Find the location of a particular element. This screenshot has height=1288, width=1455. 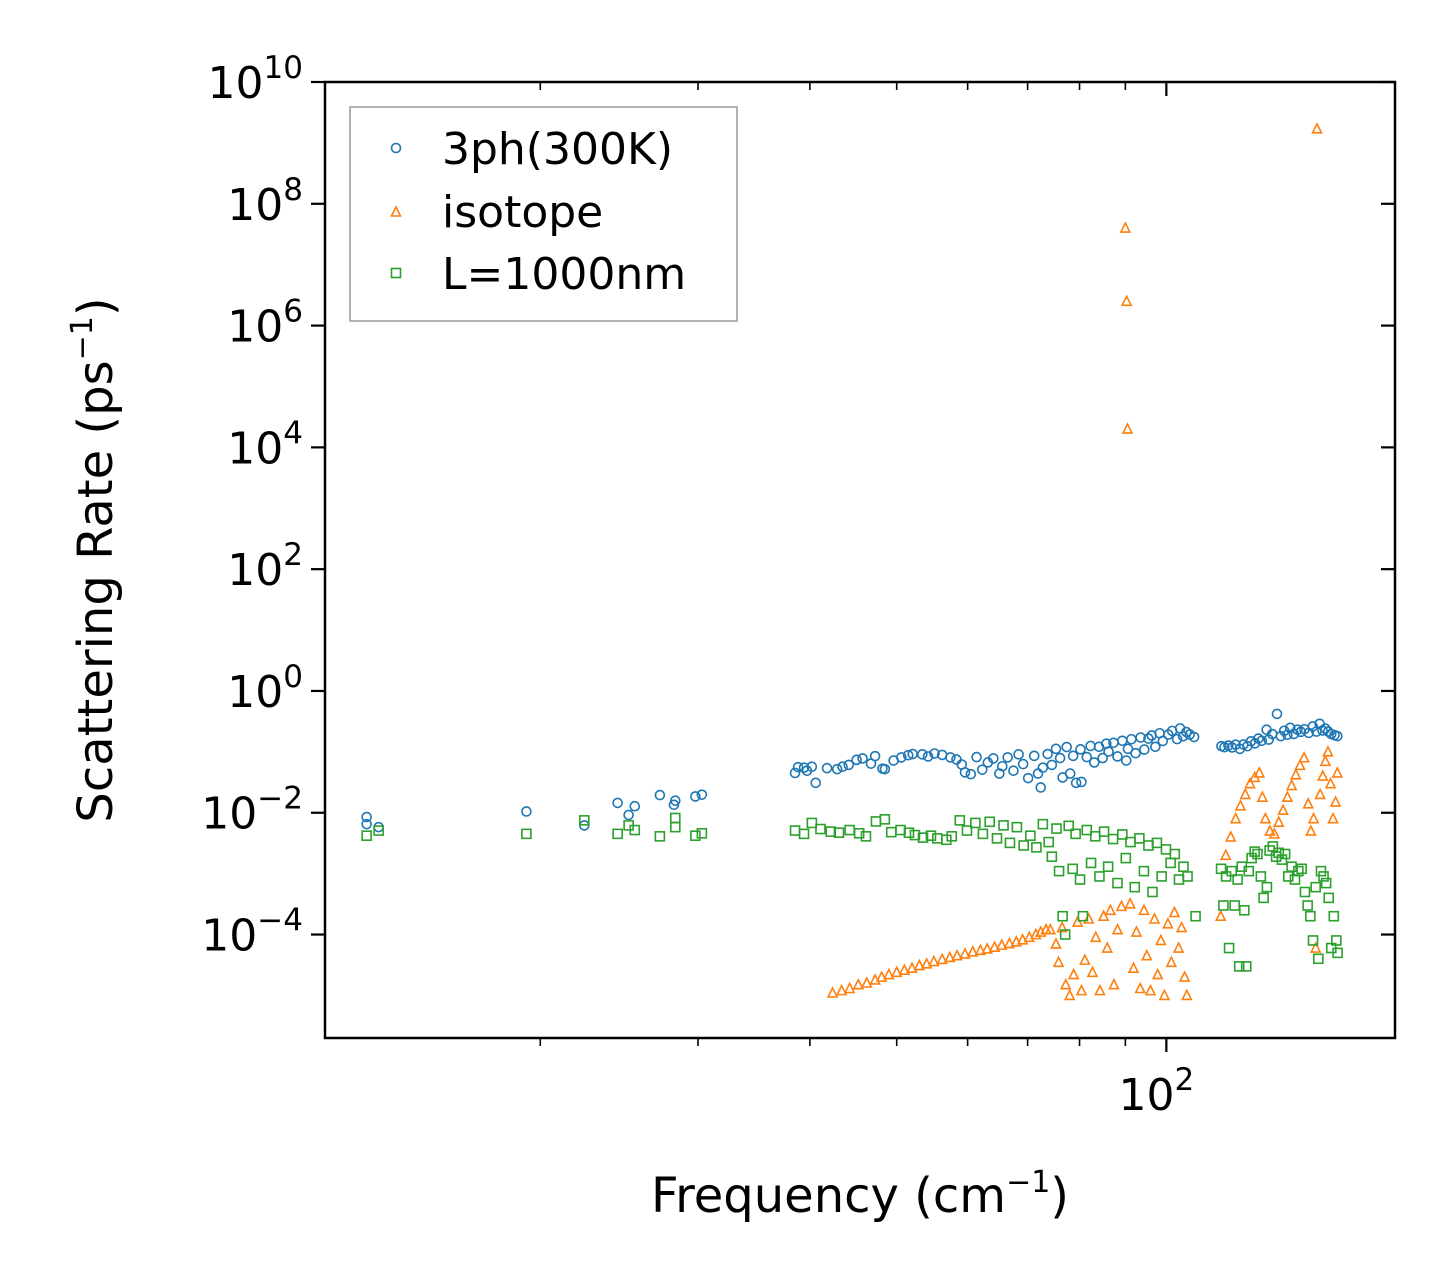

y-tick-label: 100 is located at coordinates (265, 688).